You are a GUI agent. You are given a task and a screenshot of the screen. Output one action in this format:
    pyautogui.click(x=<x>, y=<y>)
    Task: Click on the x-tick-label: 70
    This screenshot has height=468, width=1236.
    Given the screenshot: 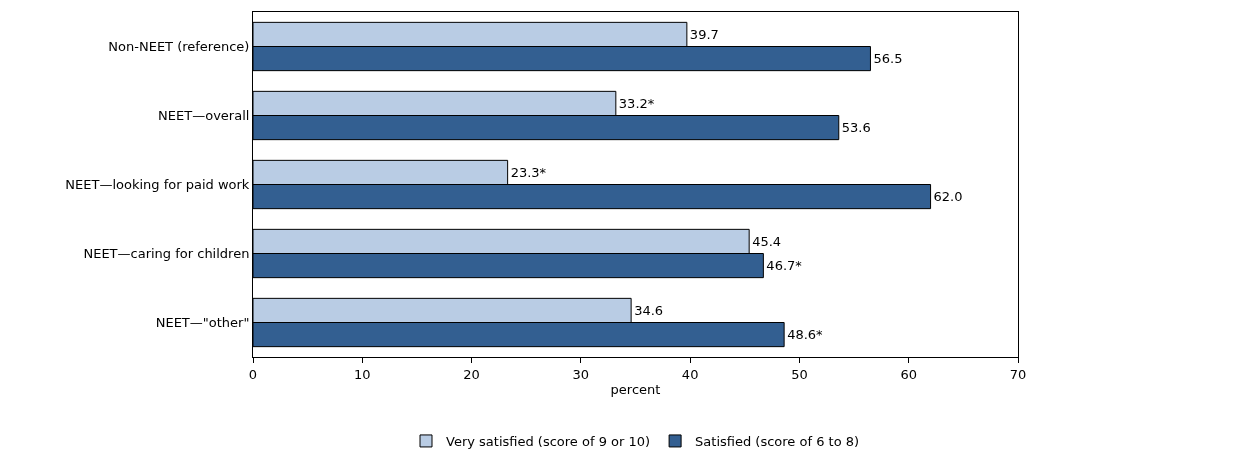 What is the action you would take?
    pyautogui.click(x=1018, y=374)
    